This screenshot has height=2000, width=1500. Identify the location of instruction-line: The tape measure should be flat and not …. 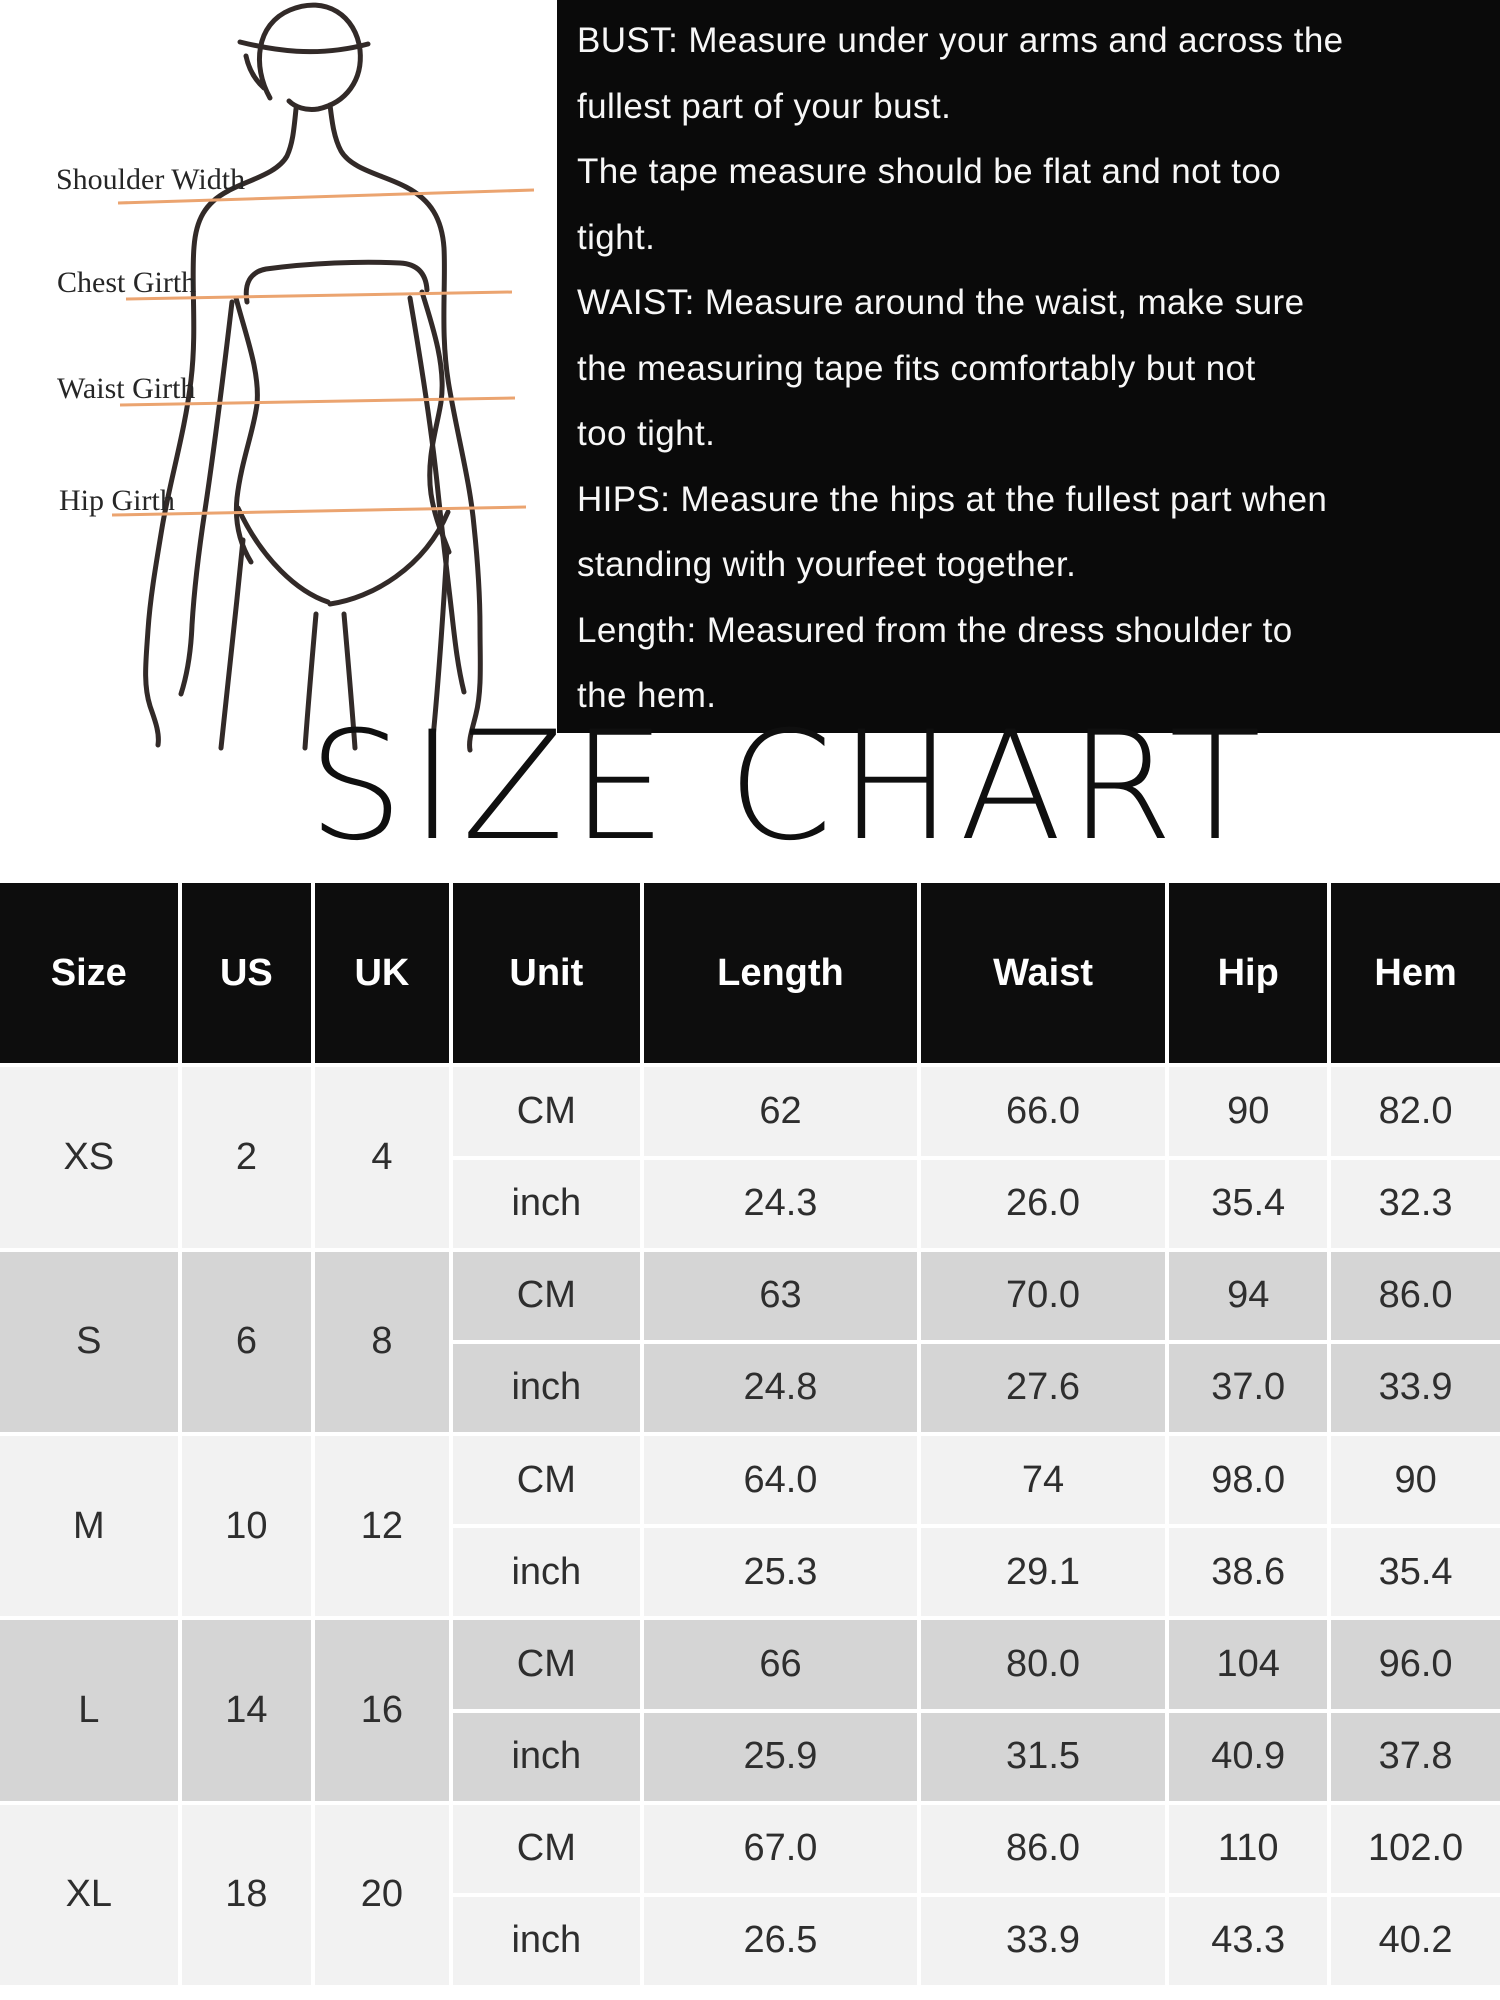
(929, 171).